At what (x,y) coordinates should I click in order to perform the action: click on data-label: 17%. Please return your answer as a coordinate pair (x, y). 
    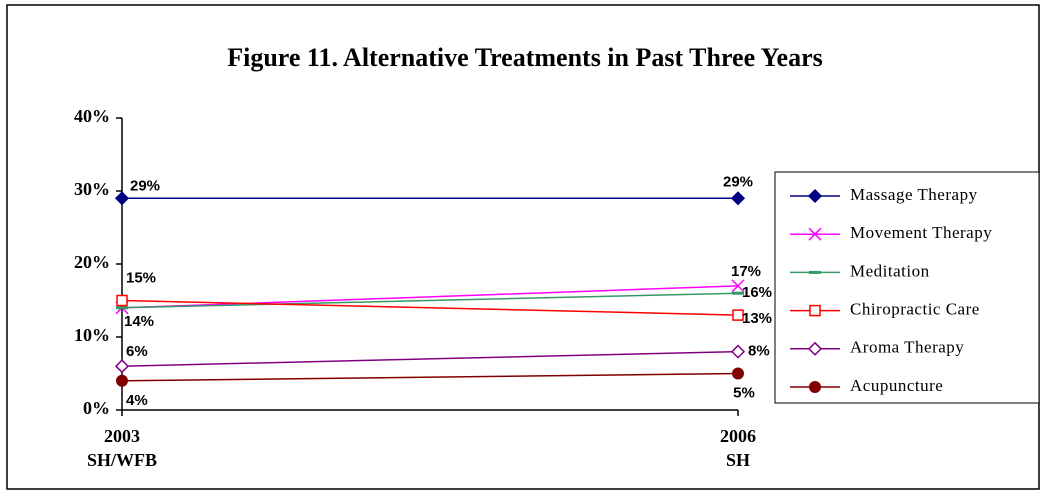
    Looking at the image, I should click on (746, 271).